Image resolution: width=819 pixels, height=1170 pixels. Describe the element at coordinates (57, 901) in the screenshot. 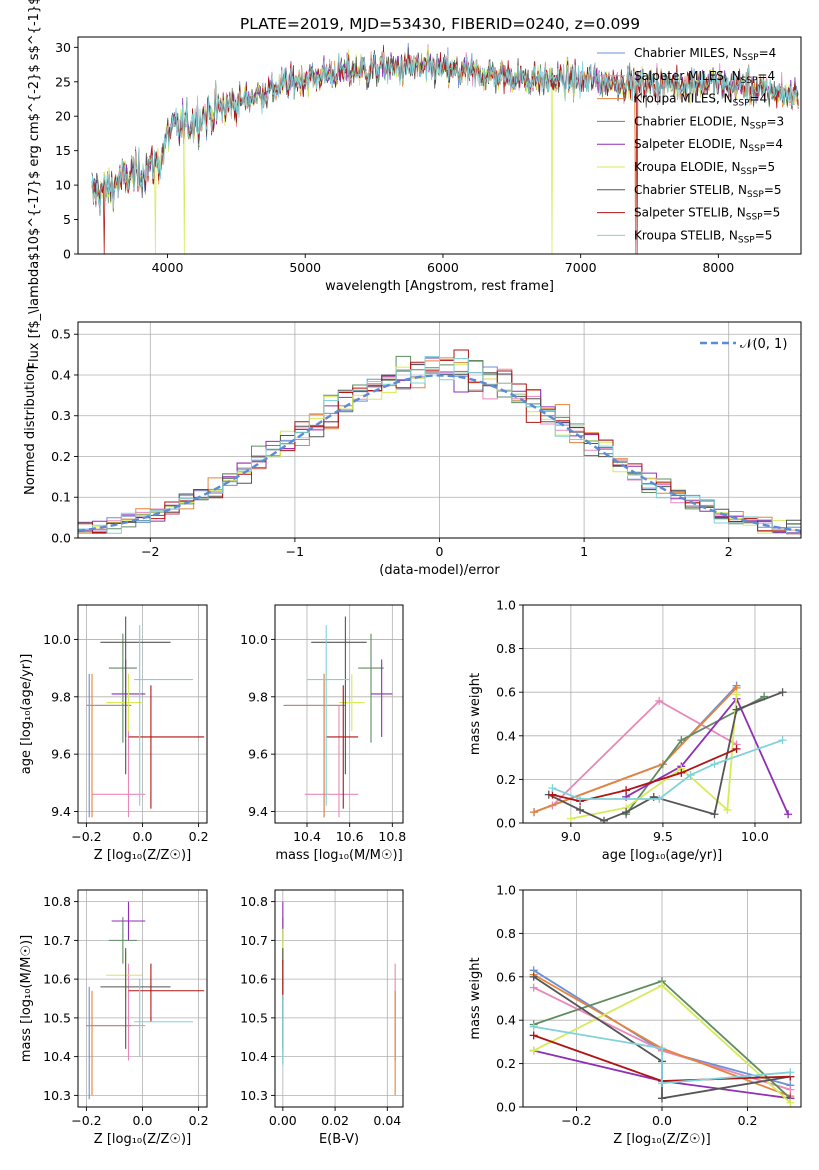

I see `y-tick-label: 10.8` at that location.